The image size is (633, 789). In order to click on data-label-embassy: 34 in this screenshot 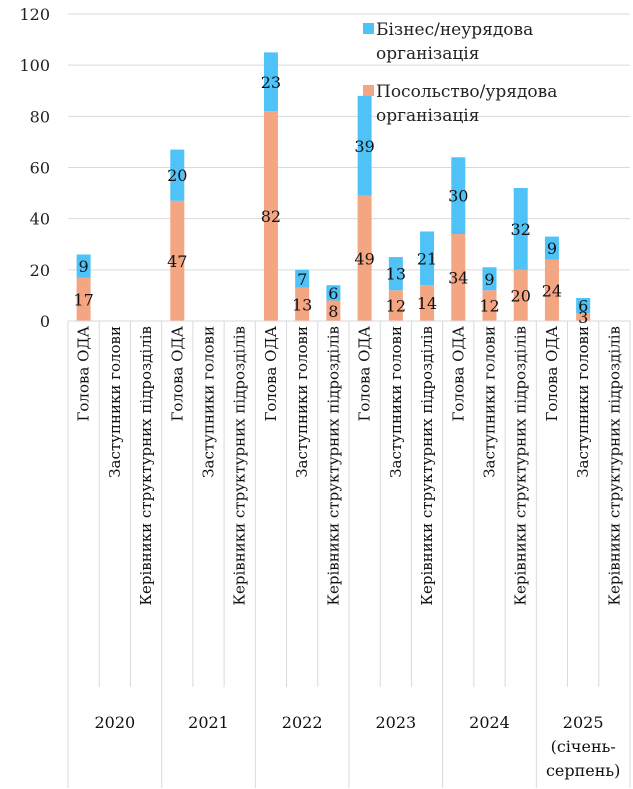, I will do `click(458, 278)`.